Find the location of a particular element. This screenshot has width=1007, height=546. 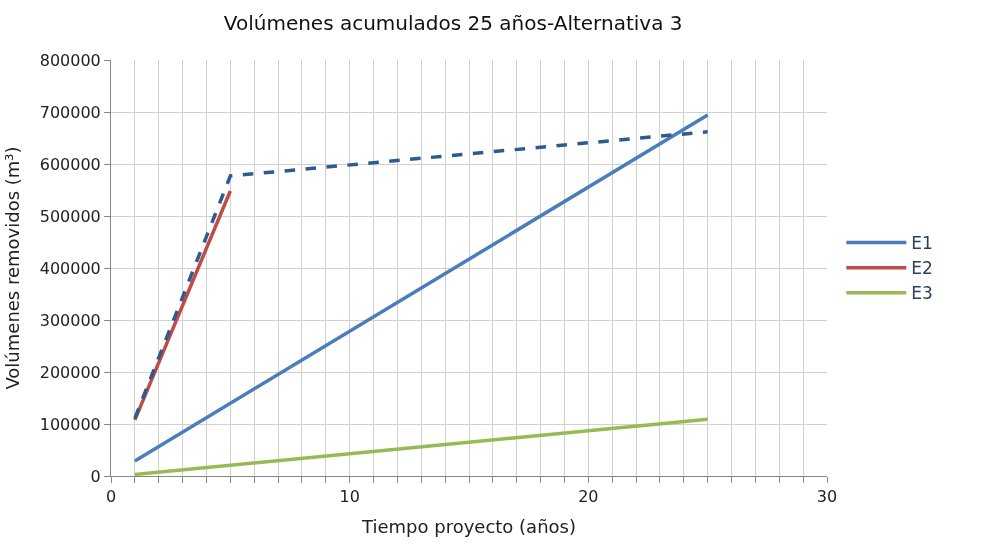

legend-label: E2 is located at coordinates (922, 268).